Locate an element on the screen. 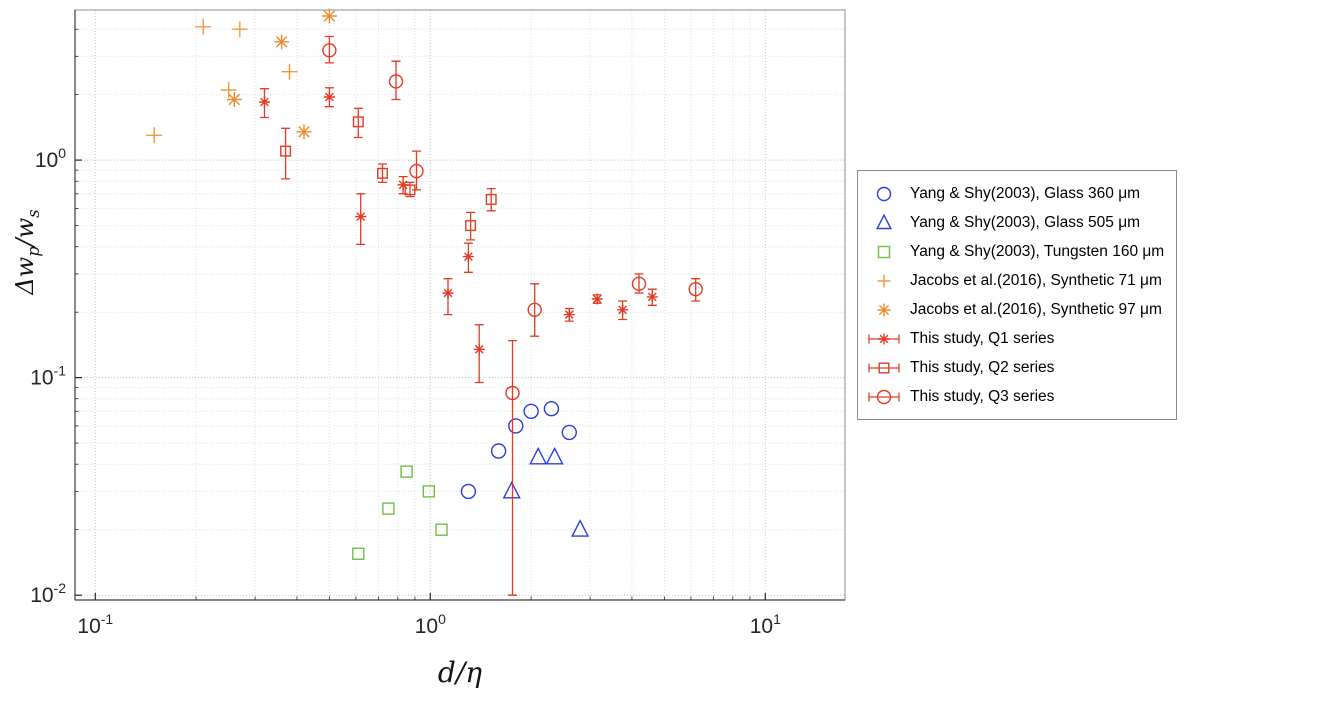 This screenshot has height=711, width=1341. x-tick-label: 10¹ is located at coordinates (765, 624).